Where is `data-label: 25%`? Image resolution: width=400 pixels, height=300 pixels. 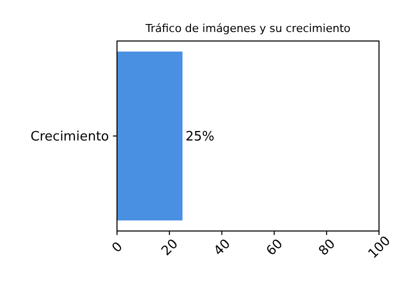 data-label: 25% is located at coordinates (200, 137).